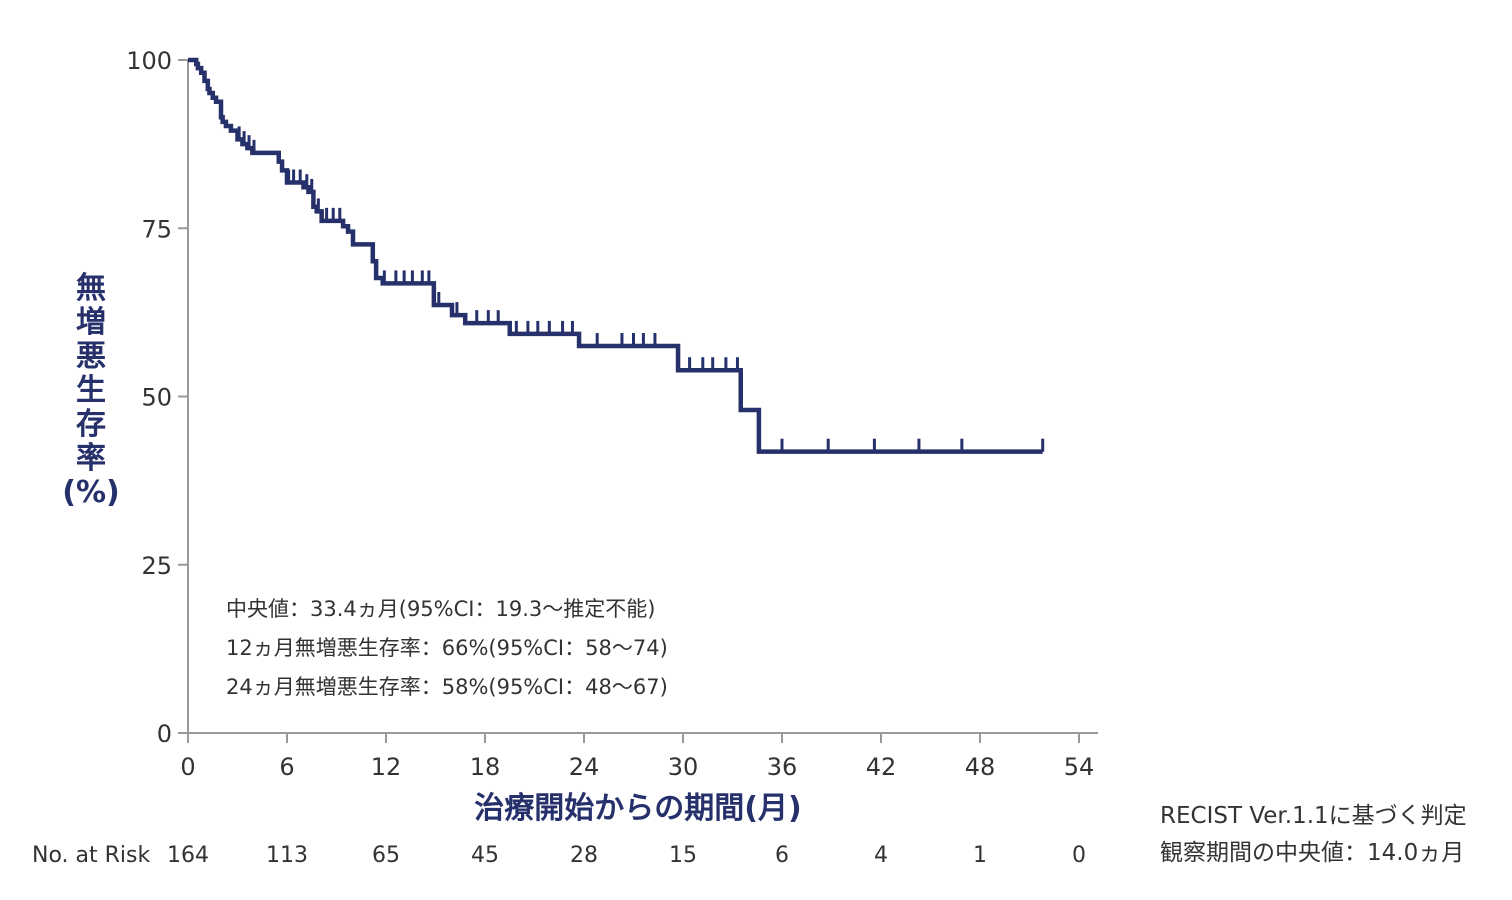 The width and height of the screenshot is (1512, 900). What do you see at coordinates (881, 767) in the screenshot?
I see `x-tick-label: 42` at bounding box center [881, 767].